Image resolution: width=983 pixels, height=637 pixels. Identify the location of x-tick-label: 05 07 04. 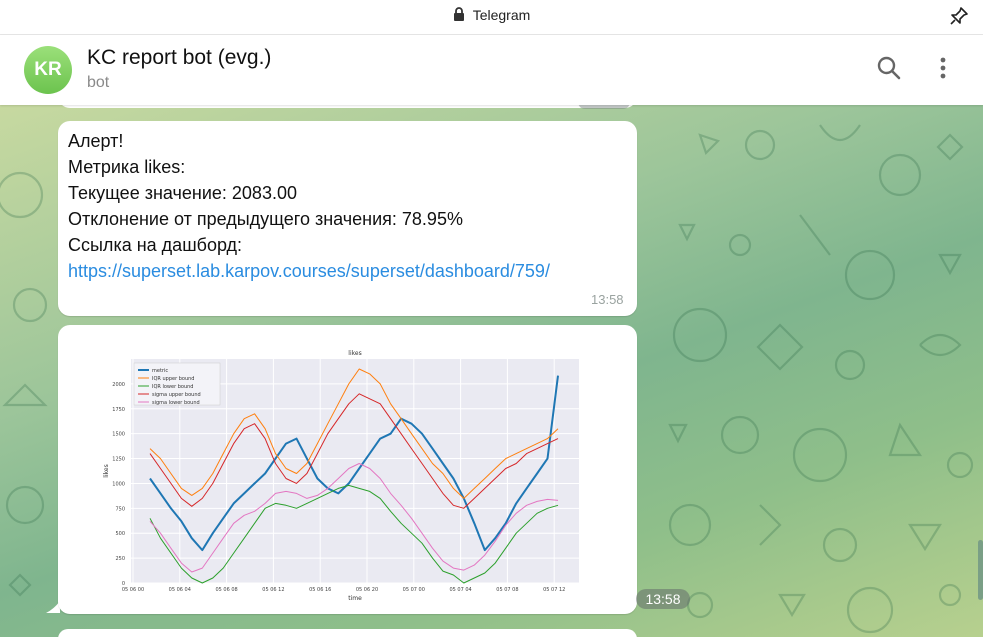
(460, 590).